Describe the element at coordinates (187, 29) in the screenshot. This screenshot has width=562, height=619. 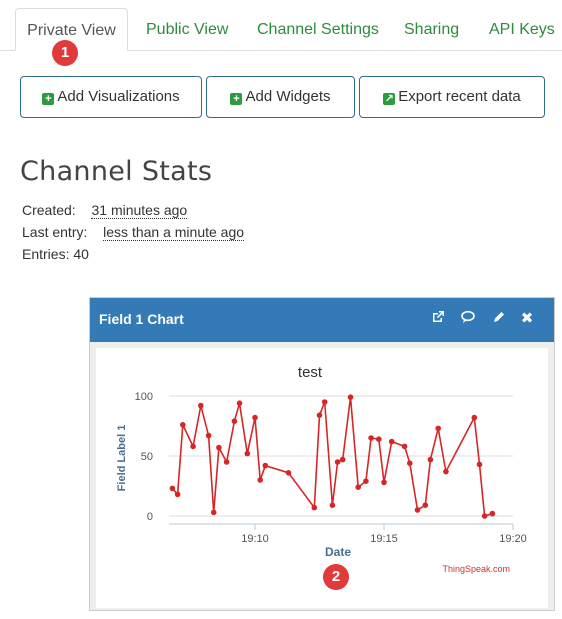
I see `tab-public-view: Public View` at that location.